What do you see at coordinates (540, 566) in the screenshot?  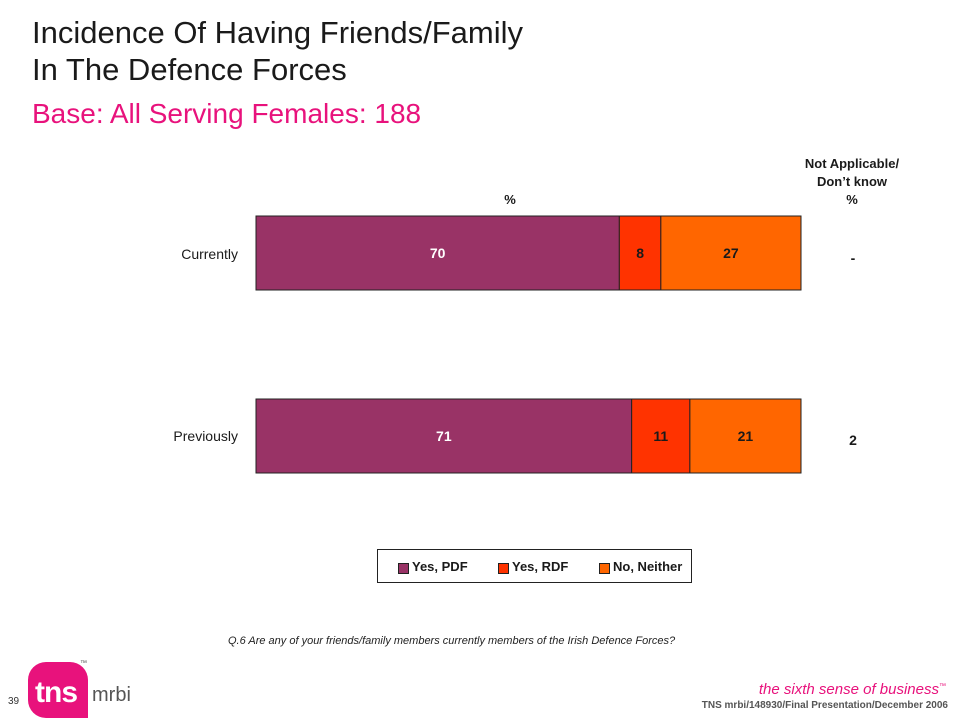 I see `legend-label-rdf: Yes, RDF` at bounding box center [540, 566].